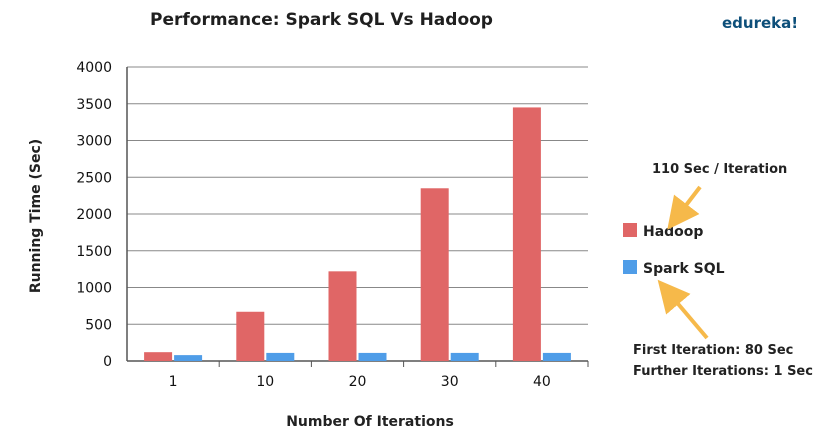 The image size is (830, 444). What do you see at coordinates (630, 267) in the screenshot?
I see `legend-swatch-spark-sql` at bounding box center [630, 267].